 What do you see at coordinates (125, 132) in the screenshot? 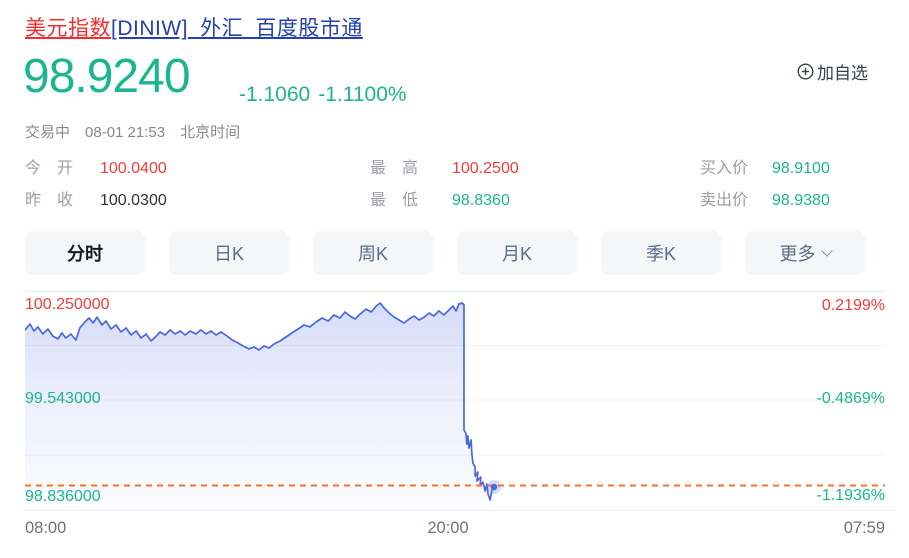
I see `quote-datetime: 08-01 21:53` at bounding box center [125, 132].